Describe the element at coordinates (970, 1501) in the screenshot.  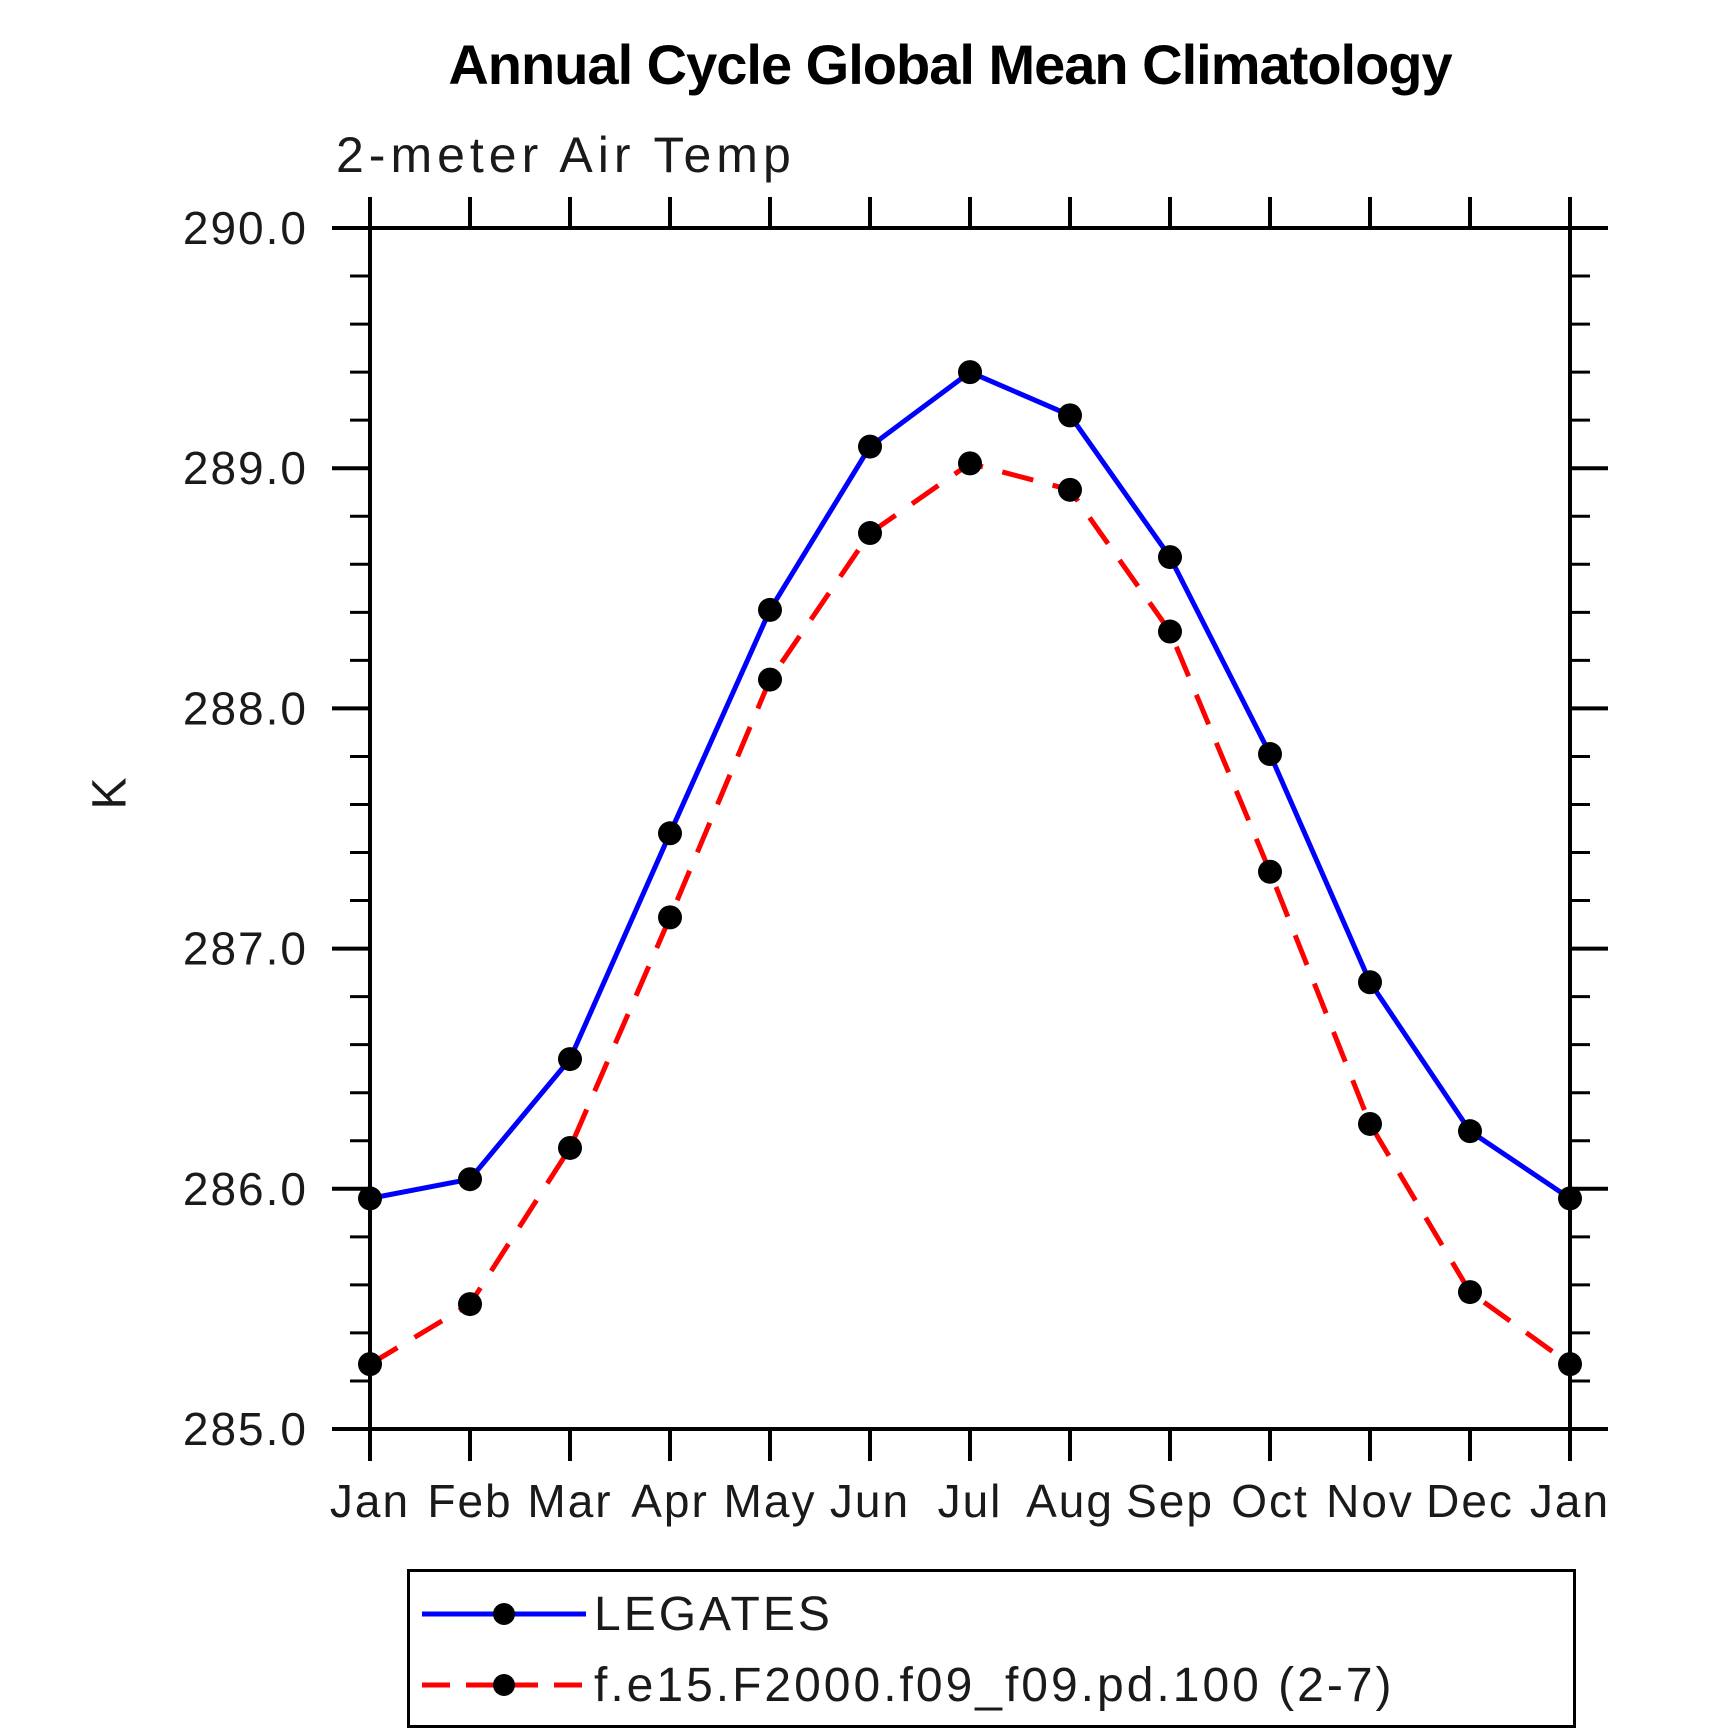
I see `x-tick-label: Jul` at that location.